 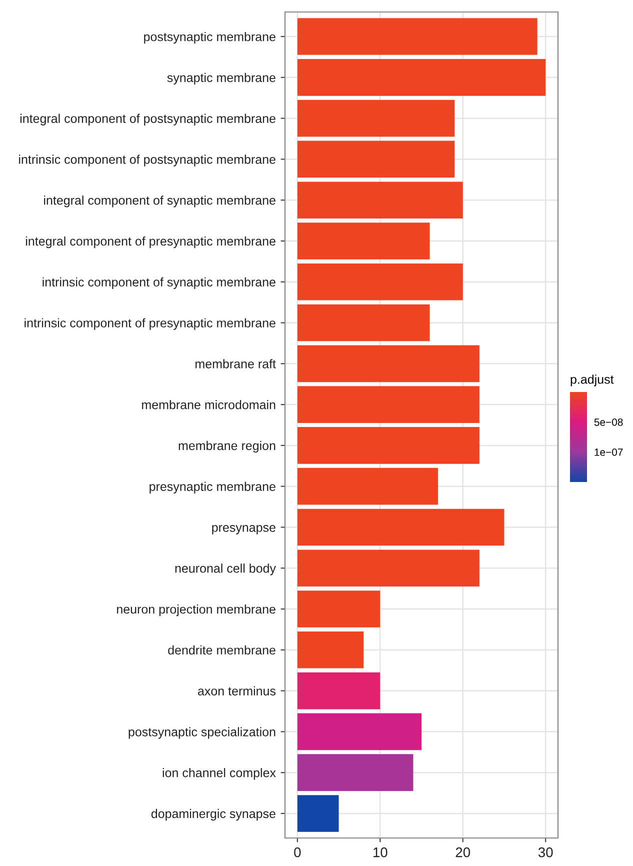 What do you see at coordinates (209, 405) in the screenshot?
I see `y-tick-label: membrane microdomain` at bounding box center [209, 405].